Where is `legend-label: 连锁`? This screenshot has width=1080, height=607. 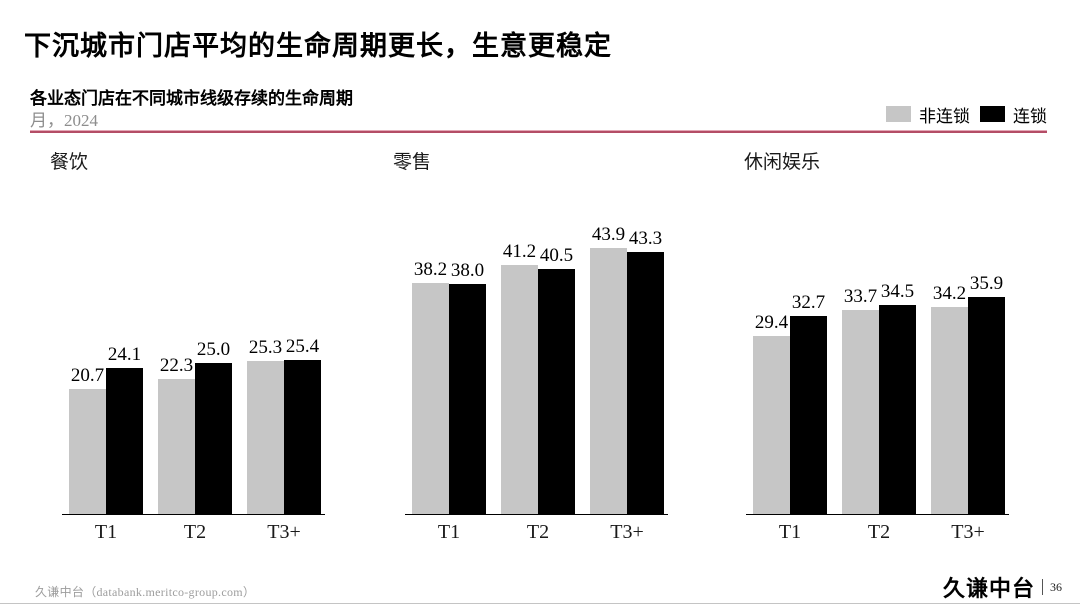 legend-label: 连锁 is located at coordinates (1030, 116).